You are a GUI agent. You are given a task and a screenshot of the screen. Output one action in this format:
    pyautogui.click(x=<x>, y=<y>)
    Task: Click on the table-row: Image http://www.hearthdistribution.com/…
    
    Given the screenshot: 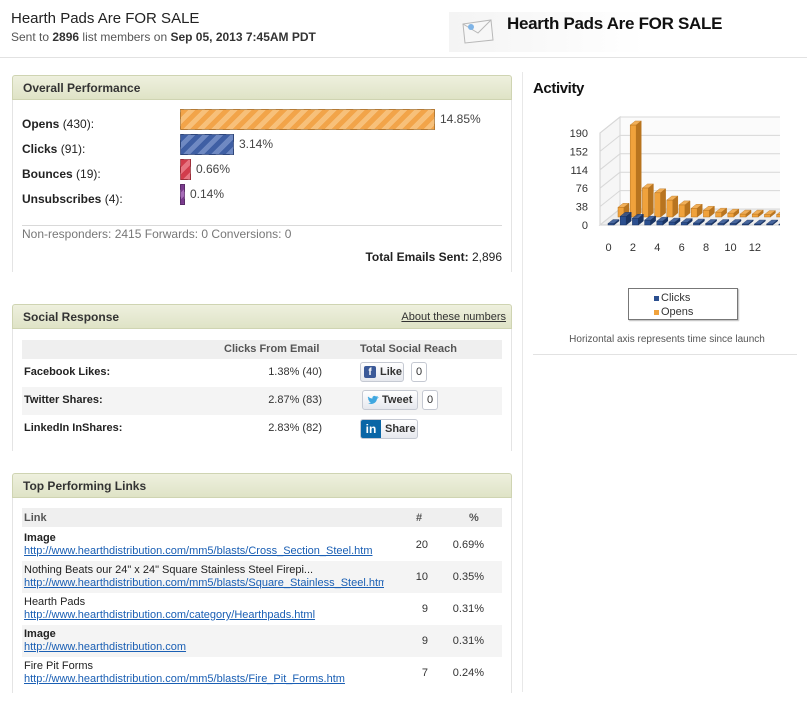 What is the action you would take?
    pyautogui.click(x=262, y=545)
    